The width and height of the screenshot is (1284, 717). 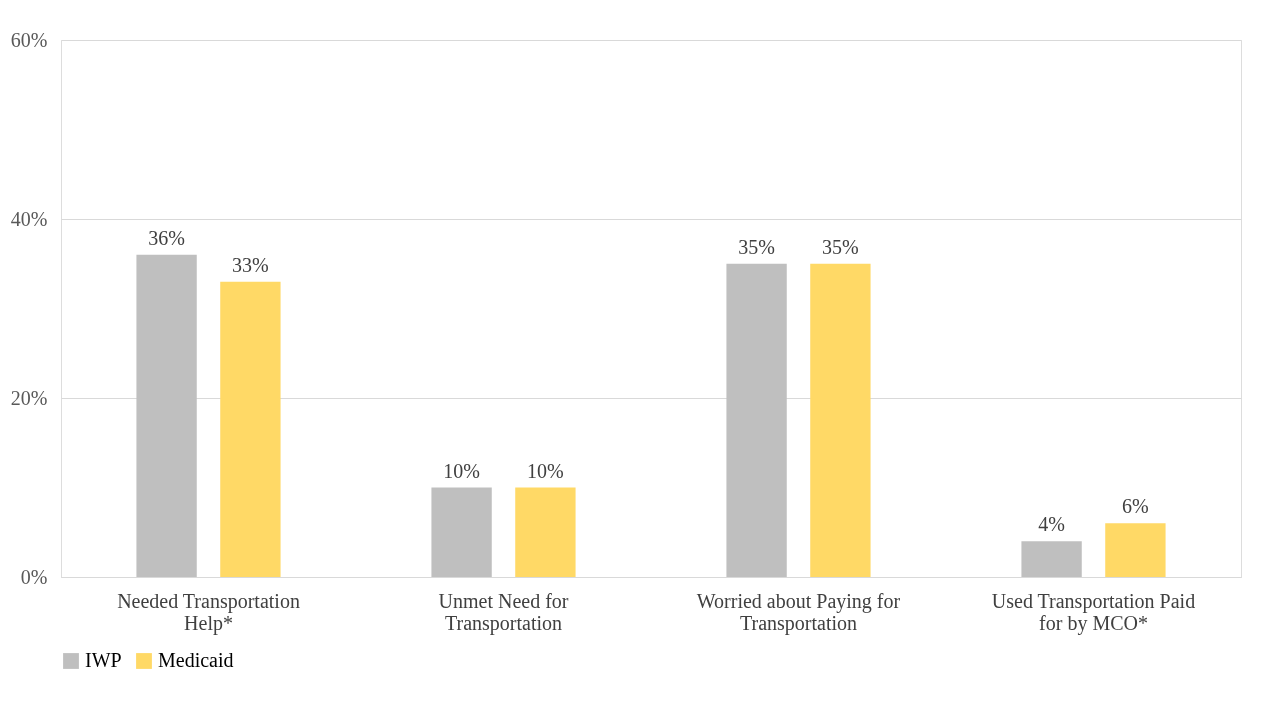 I want to click on data-label: 4%, so click(x=1051, y=524).